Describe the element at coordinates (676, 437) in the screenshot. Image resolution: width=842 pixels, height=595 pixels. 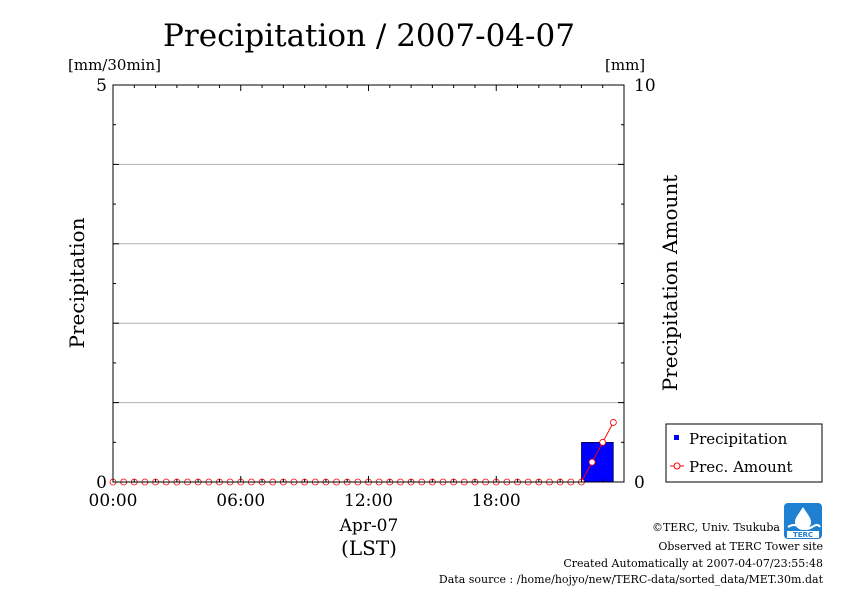
I see `legend-precipitation-swatch` at that location.